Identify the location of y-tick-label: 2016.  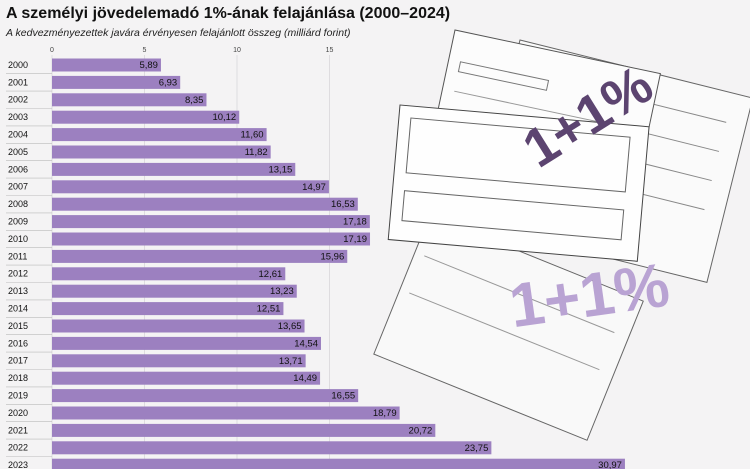
(18, 343).